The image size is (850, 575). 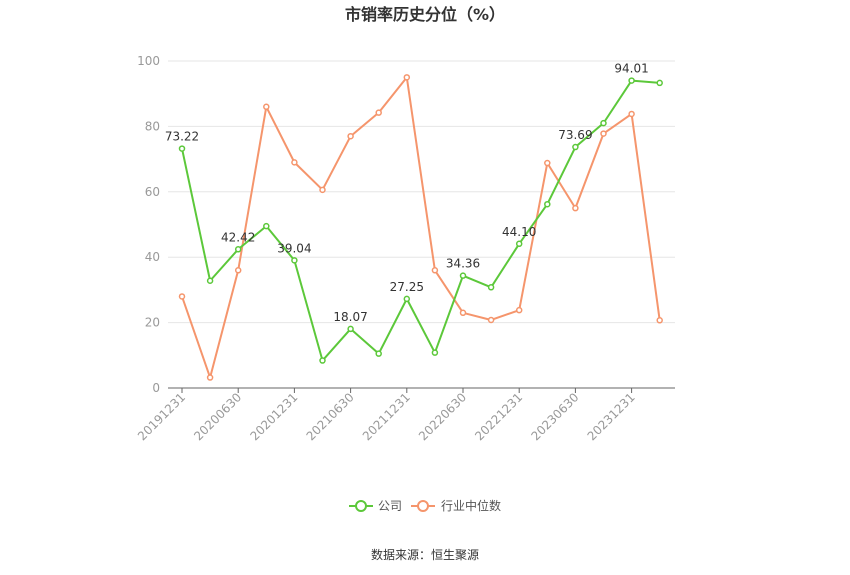 What do you see at coordinates (156, 388) in the screenshot?
I see `y-tick-label: 0` at bounding box center [156, 388].